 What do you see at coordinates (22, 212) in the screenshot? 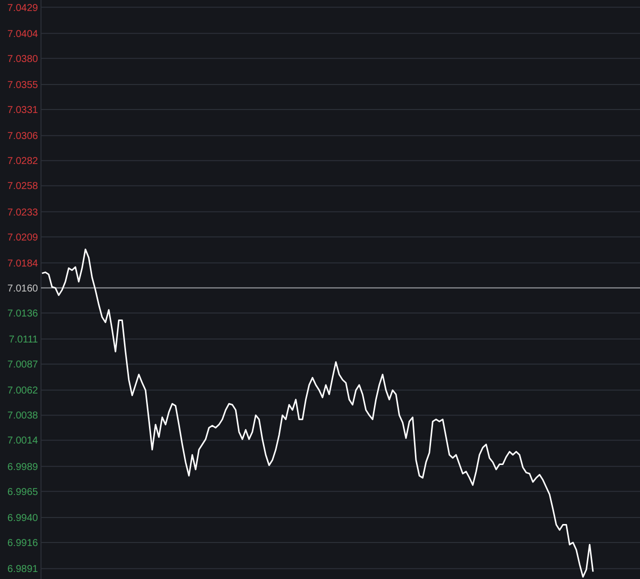
I see `y-tick-label: 7.0233` at bounding box center [22, 212].